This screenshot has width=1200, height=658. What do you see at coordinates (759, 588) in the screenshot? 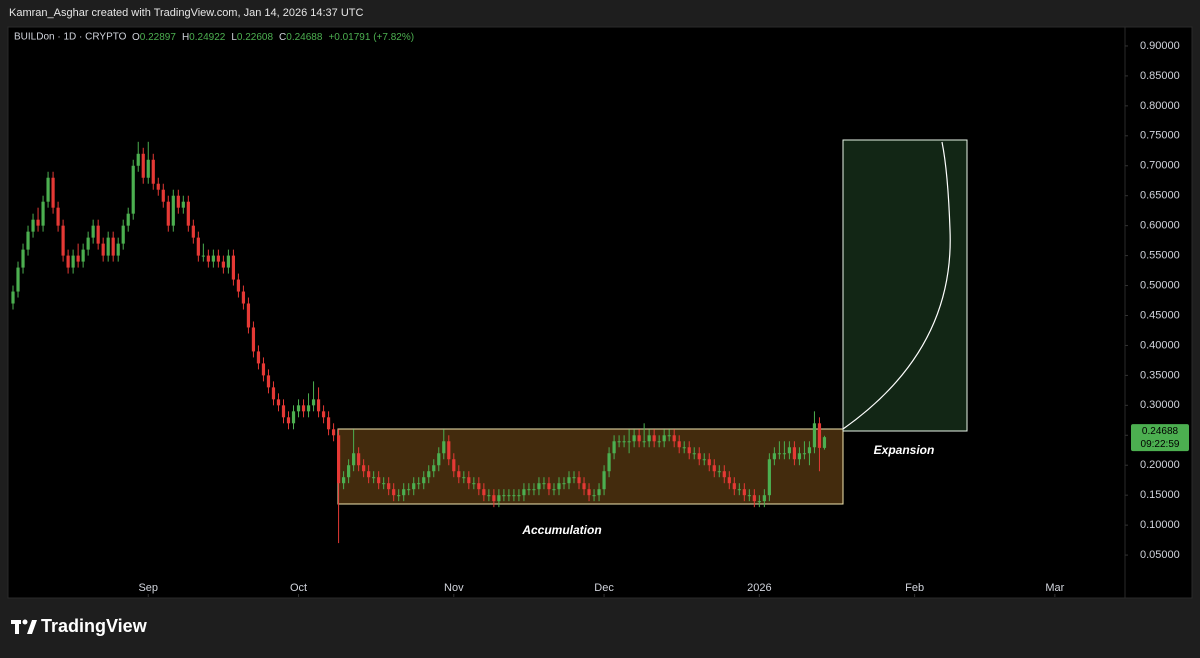
I see `x-tick-label: 2026` at bounding box center [759, 588].